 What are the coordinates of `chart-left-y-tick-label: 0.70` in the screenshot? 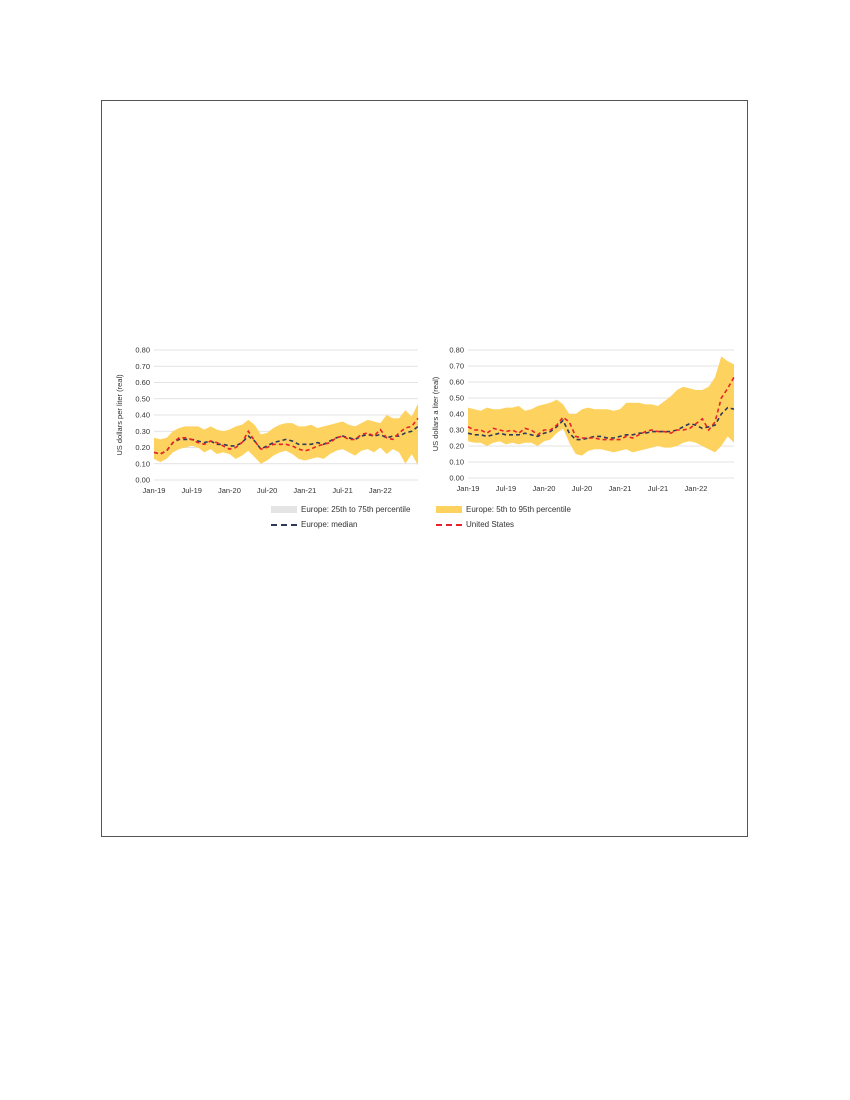 It's located at (142, 366).